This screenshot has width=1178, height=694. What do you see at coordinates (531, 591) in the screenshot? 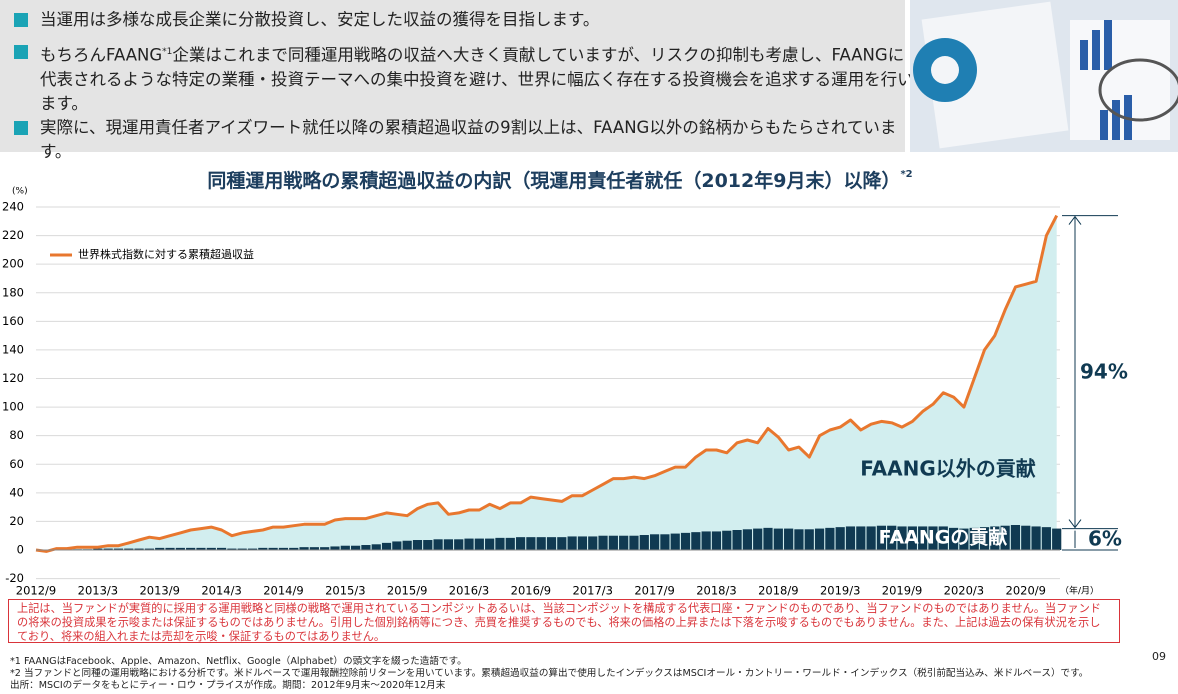
I see `x-tick-label: 2016/9` at bounding box center [531, 591].